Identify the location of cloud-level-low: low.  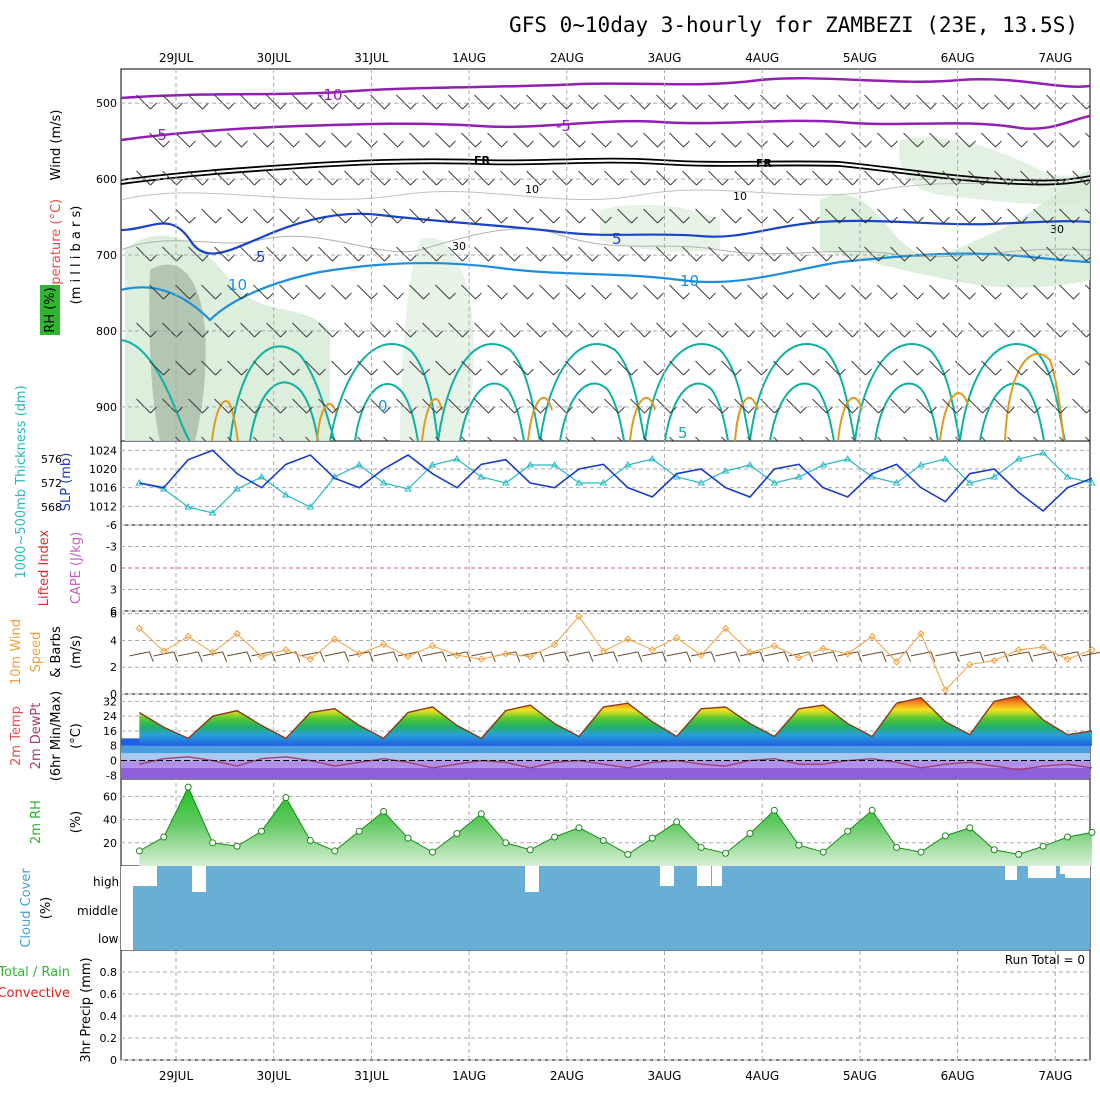
(108, 939).